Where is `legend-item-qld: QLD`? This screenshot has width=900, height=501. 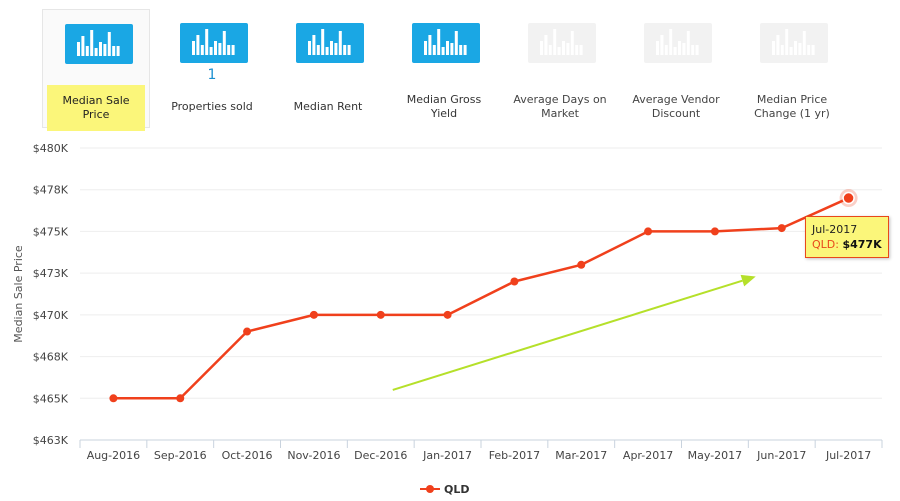 legend-item-qld: QLD is located at coordinates (445, 489).